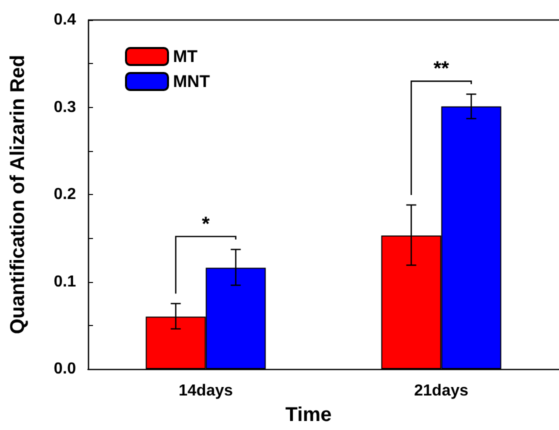  Describe the element at coordinates (65, 107) in the screenshot. I see `y-tick-label: 0.3` at that location.